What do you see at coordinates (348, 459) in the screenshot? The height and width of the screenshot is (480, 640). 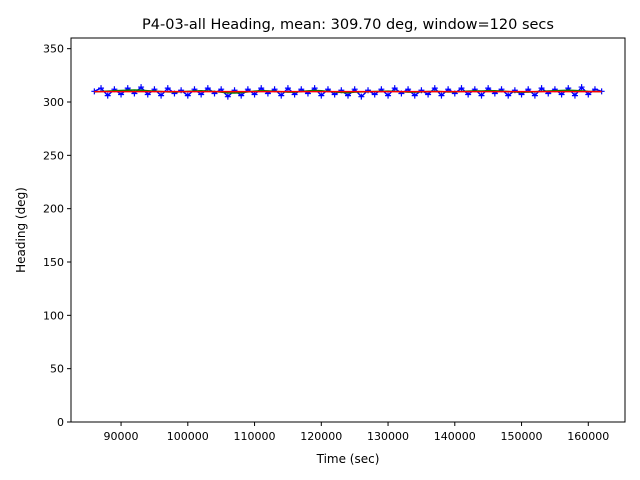 I see `x-axis-label: Time (sec)` at bounding box center [348, 459].